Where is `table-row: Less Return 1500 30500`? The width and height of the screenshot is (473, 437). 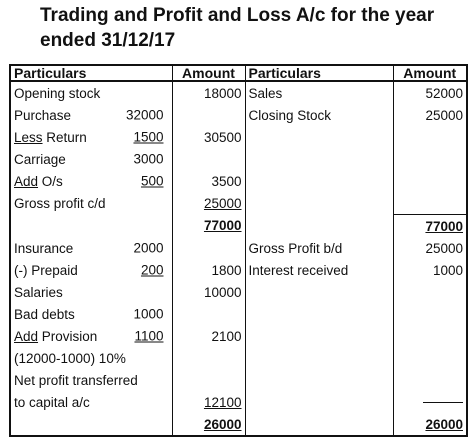
table-row: Less Return 1500 30500 is located at coordinates (239, 137).